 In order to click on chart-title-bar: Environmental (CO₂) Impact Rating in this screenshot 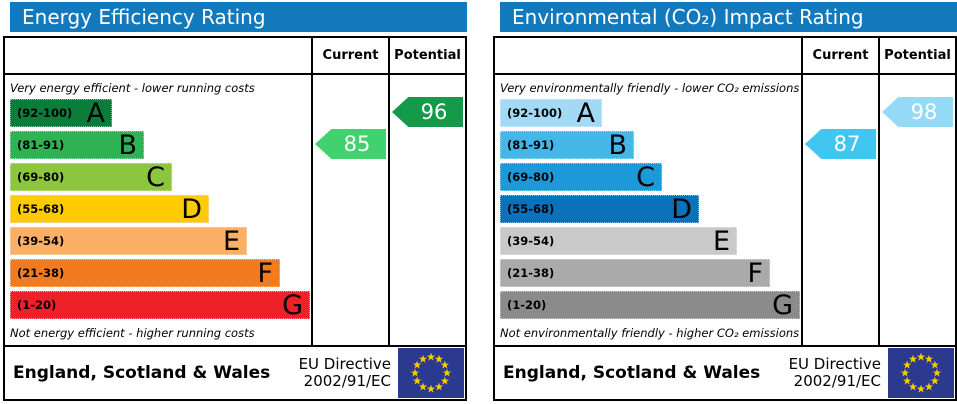, I will do `click(728, 17)`.